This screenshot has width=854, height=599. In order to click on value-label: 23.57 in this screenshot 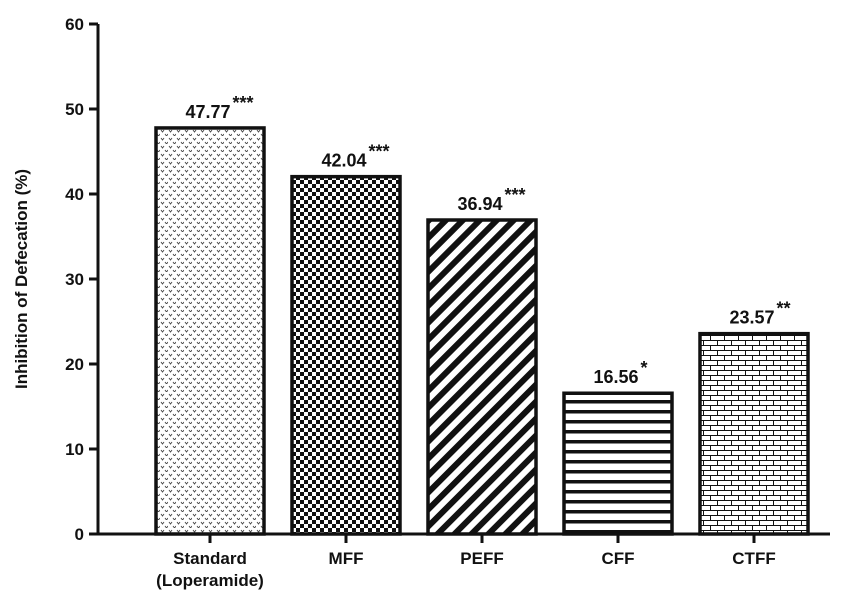, I will do `click(751, 318)`.